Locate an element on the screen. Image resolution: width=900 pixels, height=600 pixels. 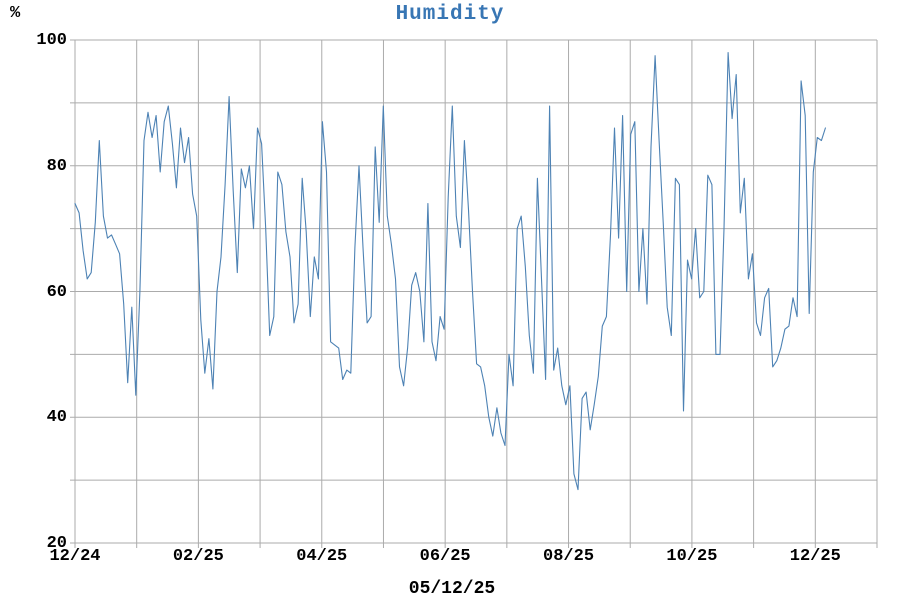
y-tick-label: 40 is located at coordinates (56, 418).